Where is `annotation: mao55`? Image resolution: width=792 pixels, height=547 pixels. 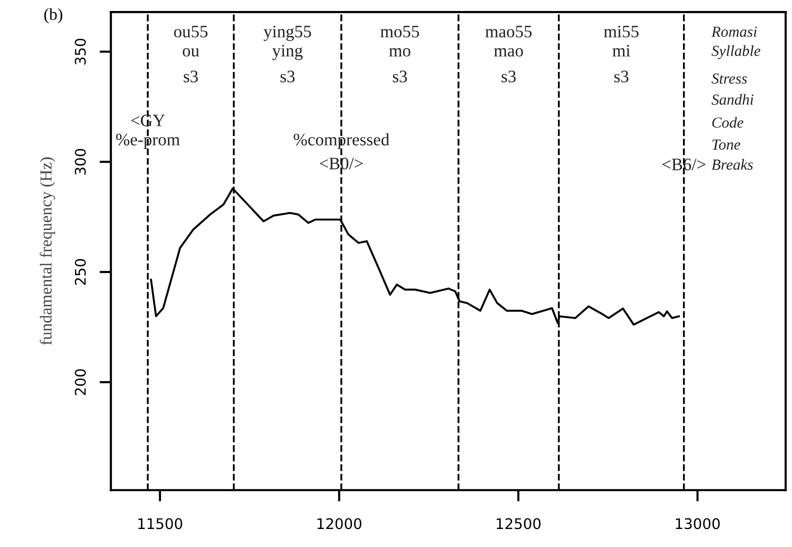 annotation: mao55 is located at coordinates (508, 32).